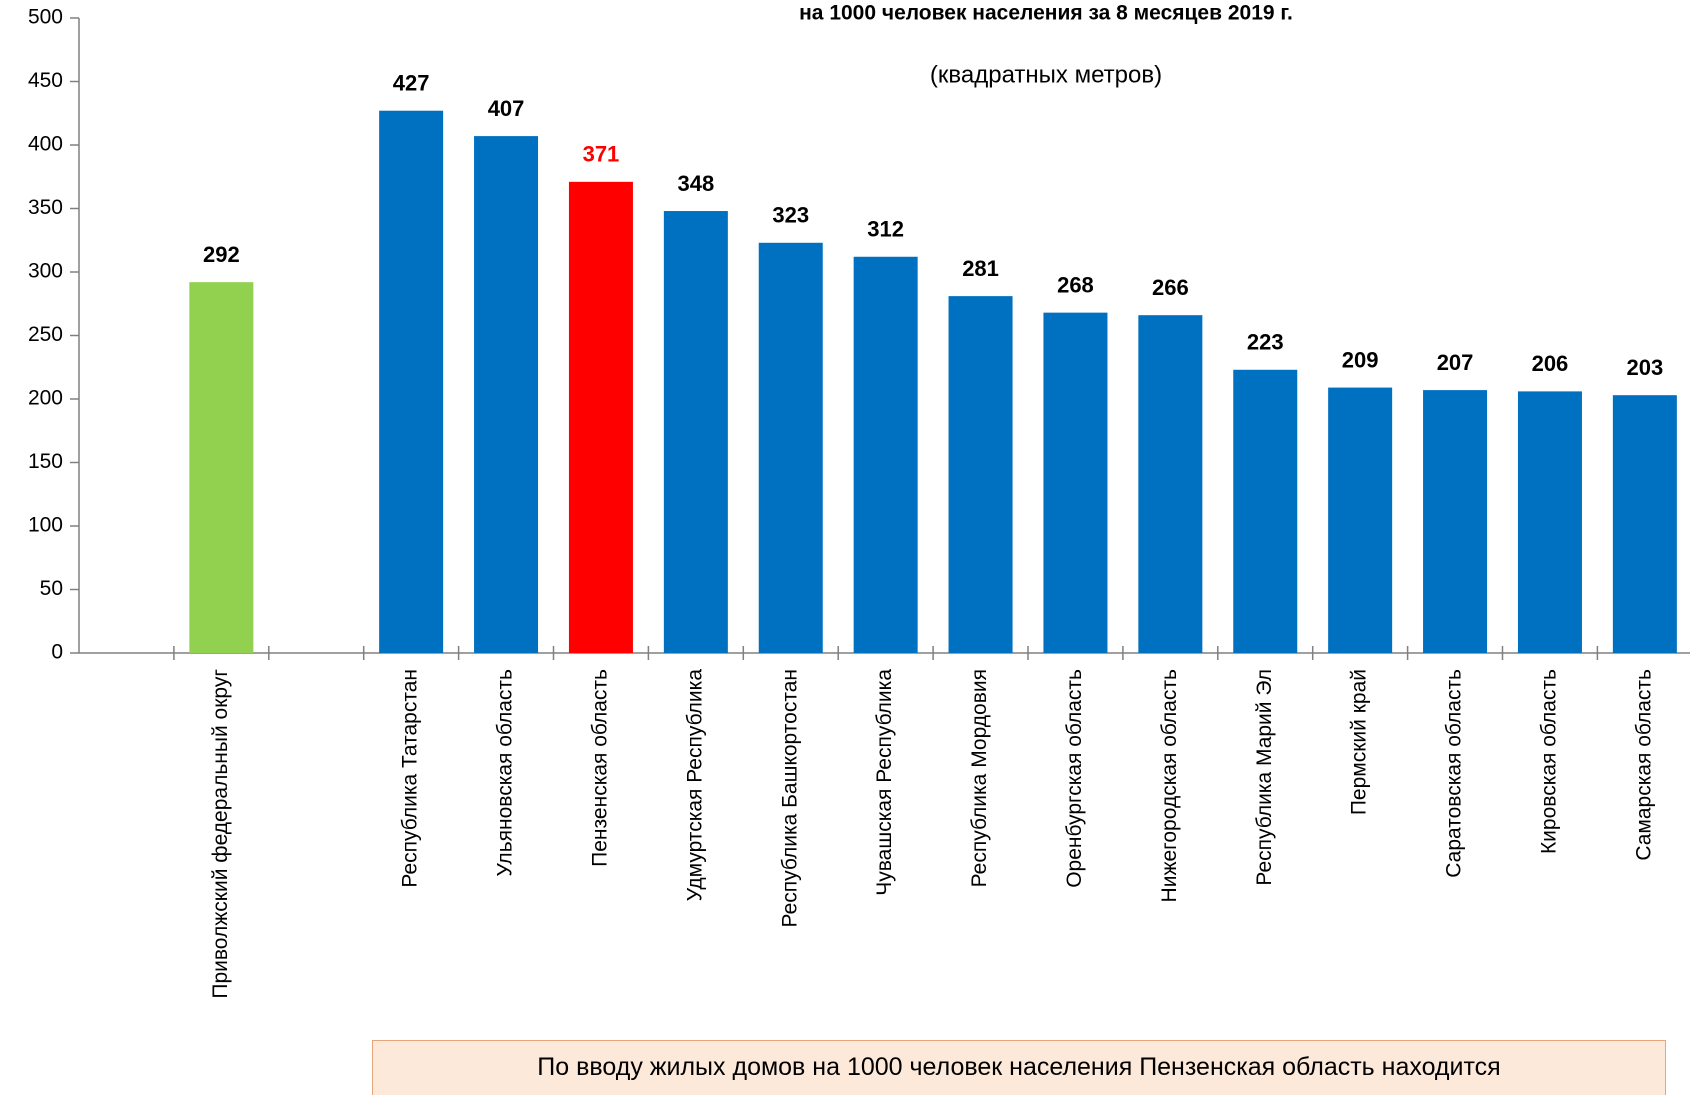 This screenshot has width=1690, height=1095. I want to click on value-label: 348, so click(695, 183).